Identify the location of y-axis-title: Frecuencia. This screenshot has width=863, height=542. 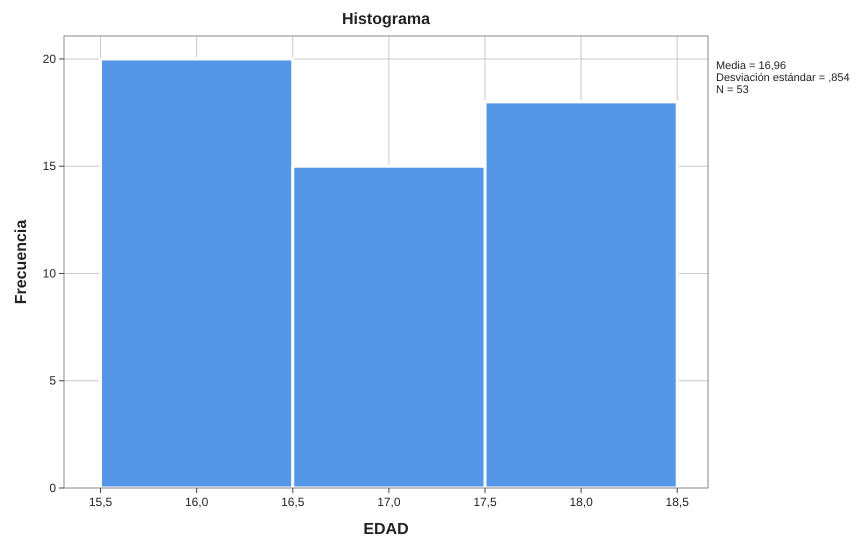
(21, 262).